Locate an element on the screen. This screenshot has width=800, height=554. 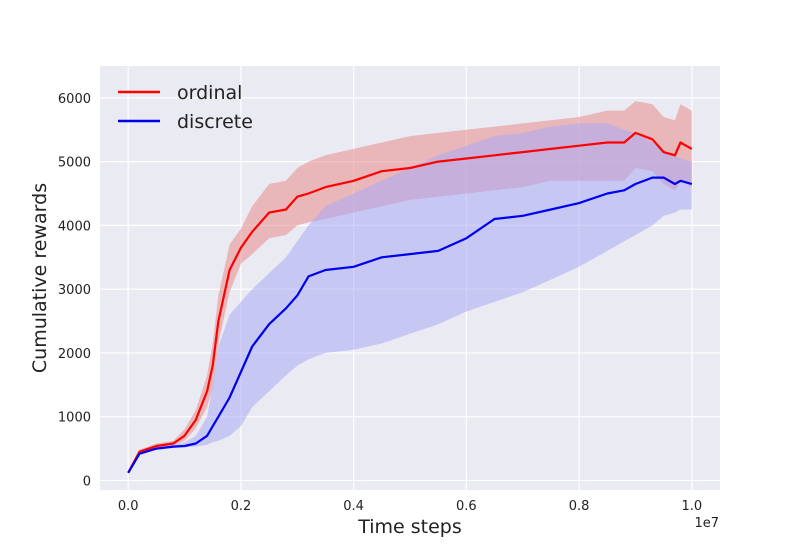
x-tick-label: 0.8 is located at coordinates (579, 506).